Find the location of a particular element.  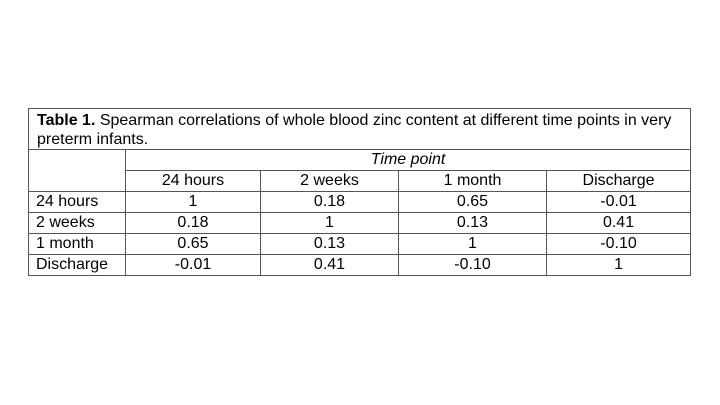

column-header: 24 hours is located at coordinates (193, 181).